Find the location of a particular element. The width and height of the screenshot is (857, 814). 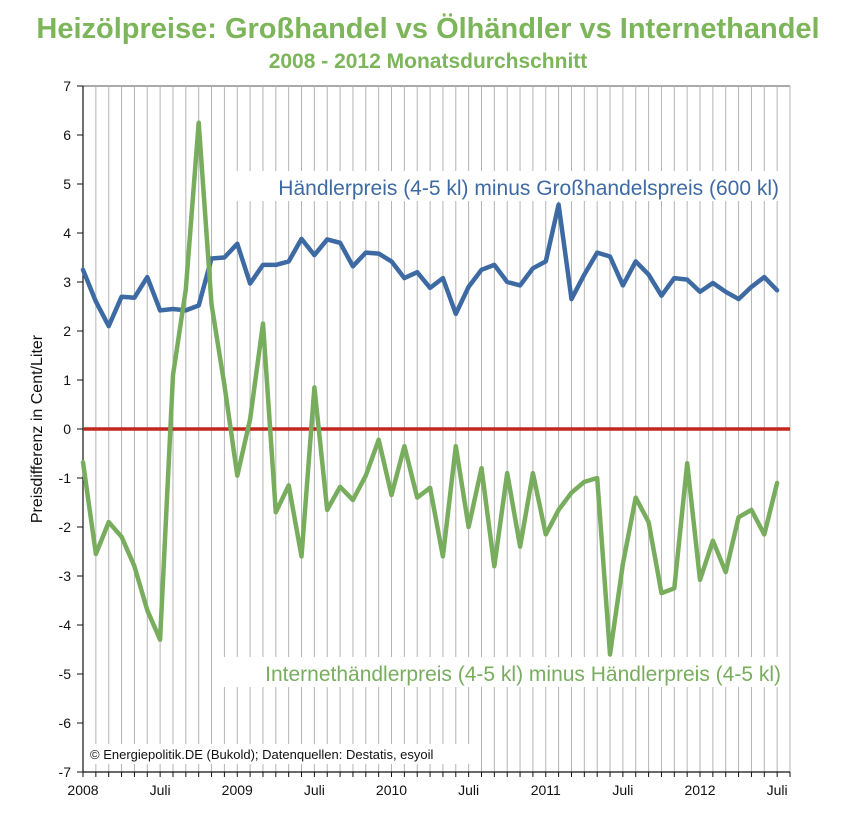

y-tick-label: -1 is located at coordinates (65, 478).